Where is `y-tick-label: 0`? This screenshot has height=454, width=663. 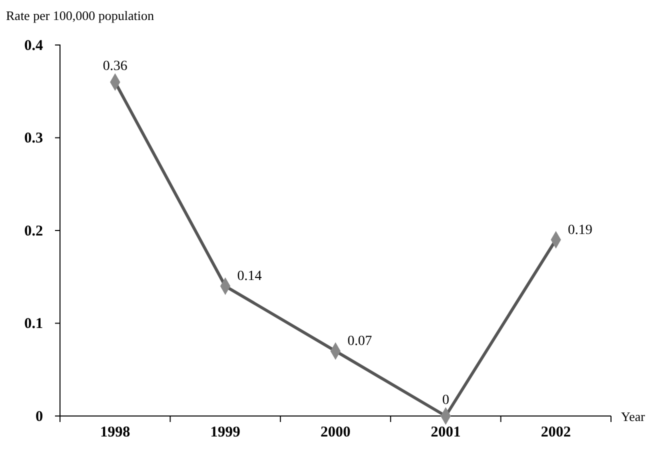 y-tick-label: 0 is located at coordinates (39, 416).